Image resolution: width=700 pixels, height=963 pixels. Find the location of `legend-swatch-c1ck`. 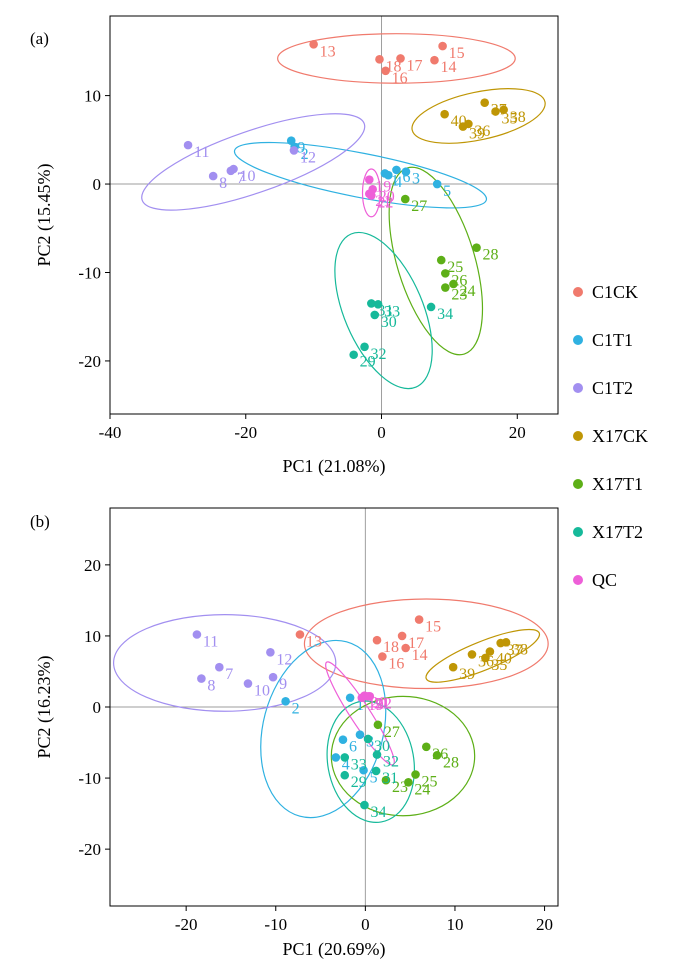

legend-swatch-c1ck is located at coordinates (578, 292).